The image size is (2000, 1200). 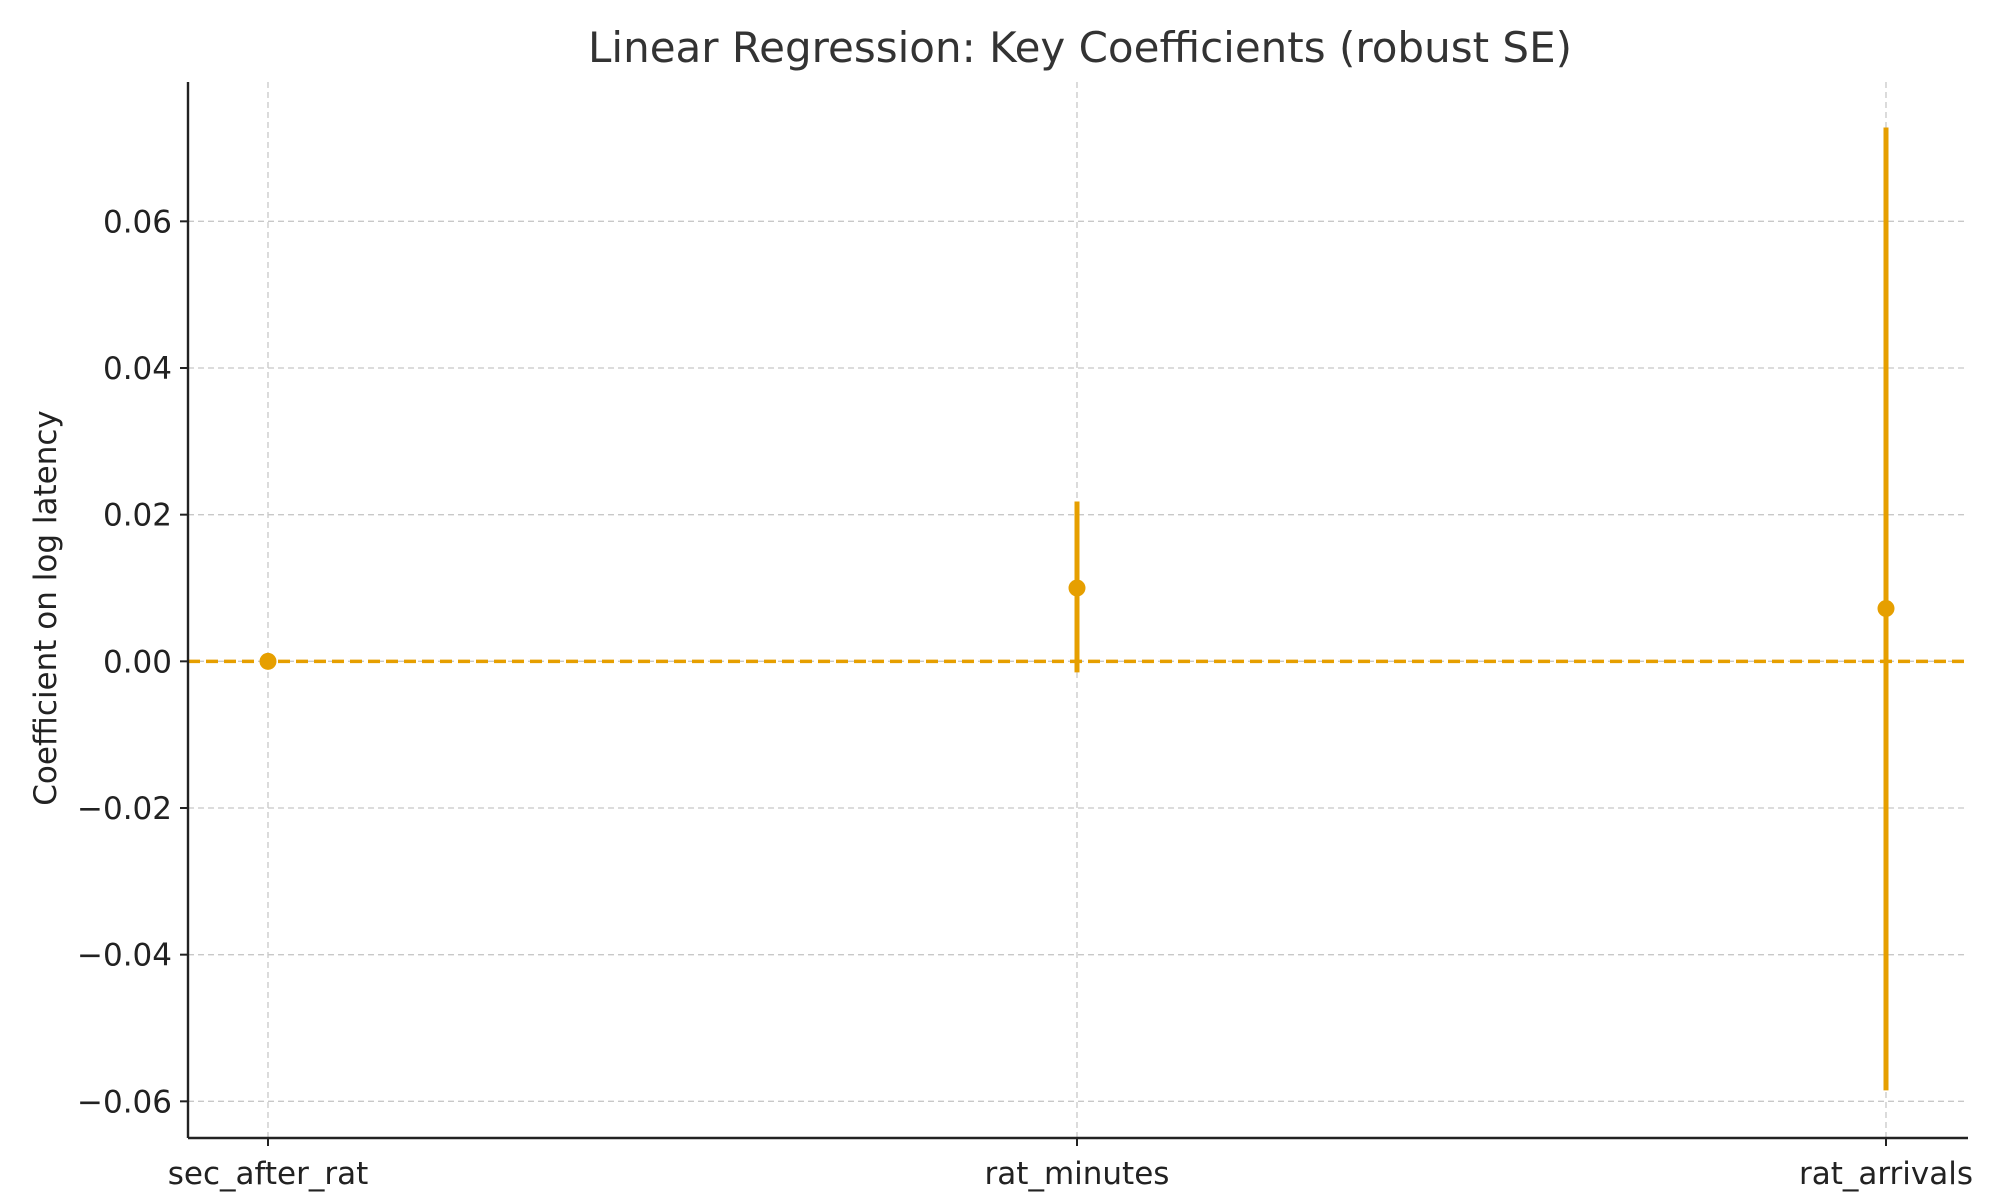 What do you see at coordinates (137, 222) in the screenshot?
I see `y-tick-label: 0.06` at bounding box center [137, 222].